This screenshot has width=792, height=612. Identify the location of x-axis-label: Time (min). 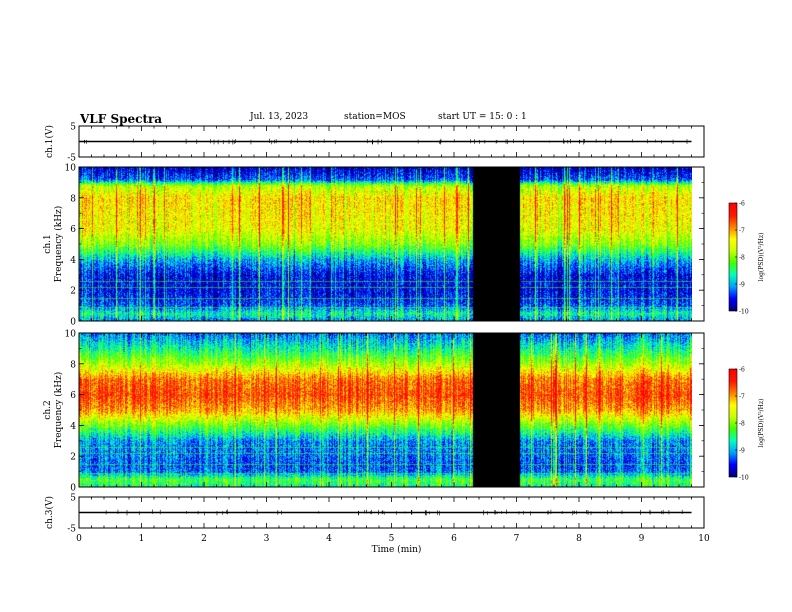
(397, 549).